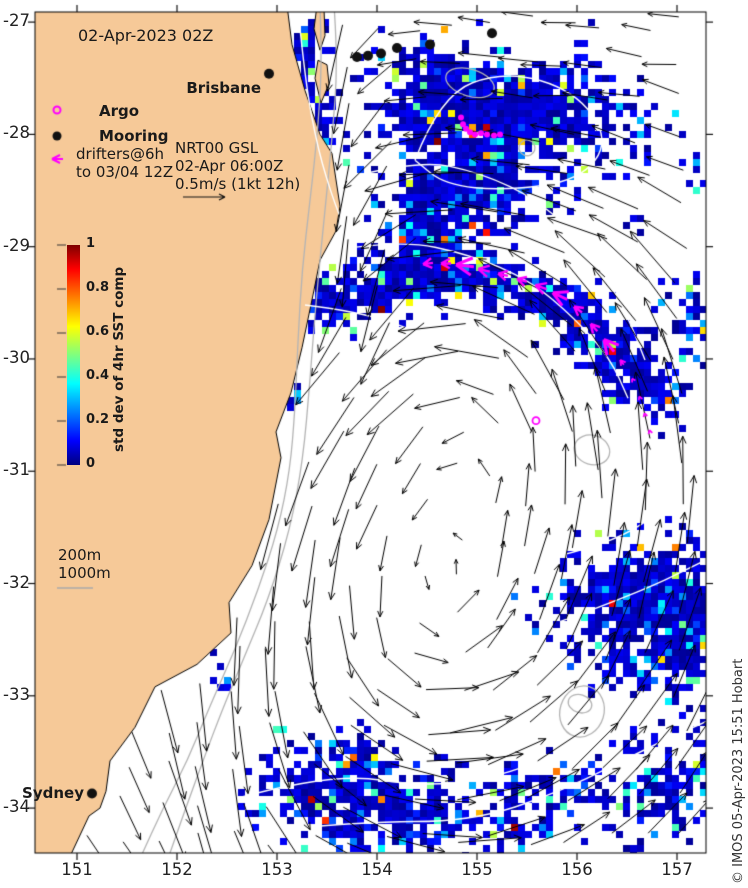  What do you see at coordinates (98, 419) in the screenshot?
I see `colorbar-tick-label: 0.2` at bounding box center [98, 419].